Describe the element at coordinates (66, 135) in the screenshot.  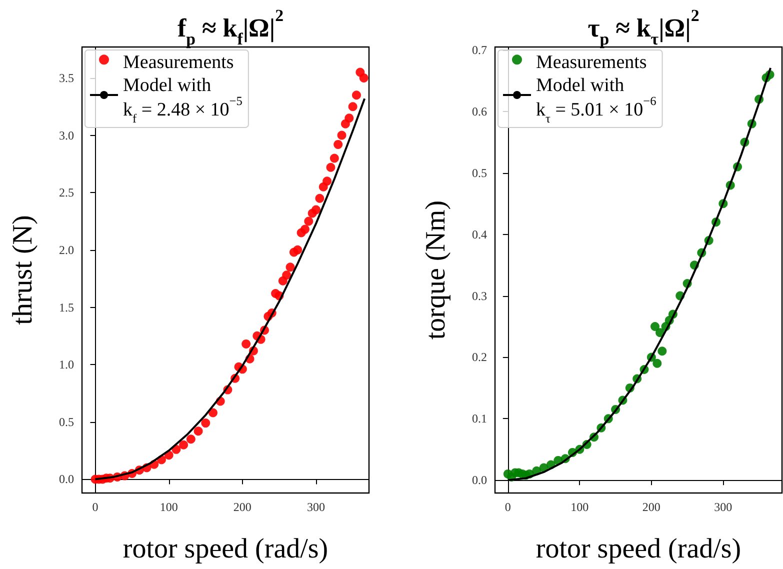
I see `y-tick-label: 3.0` at that location.